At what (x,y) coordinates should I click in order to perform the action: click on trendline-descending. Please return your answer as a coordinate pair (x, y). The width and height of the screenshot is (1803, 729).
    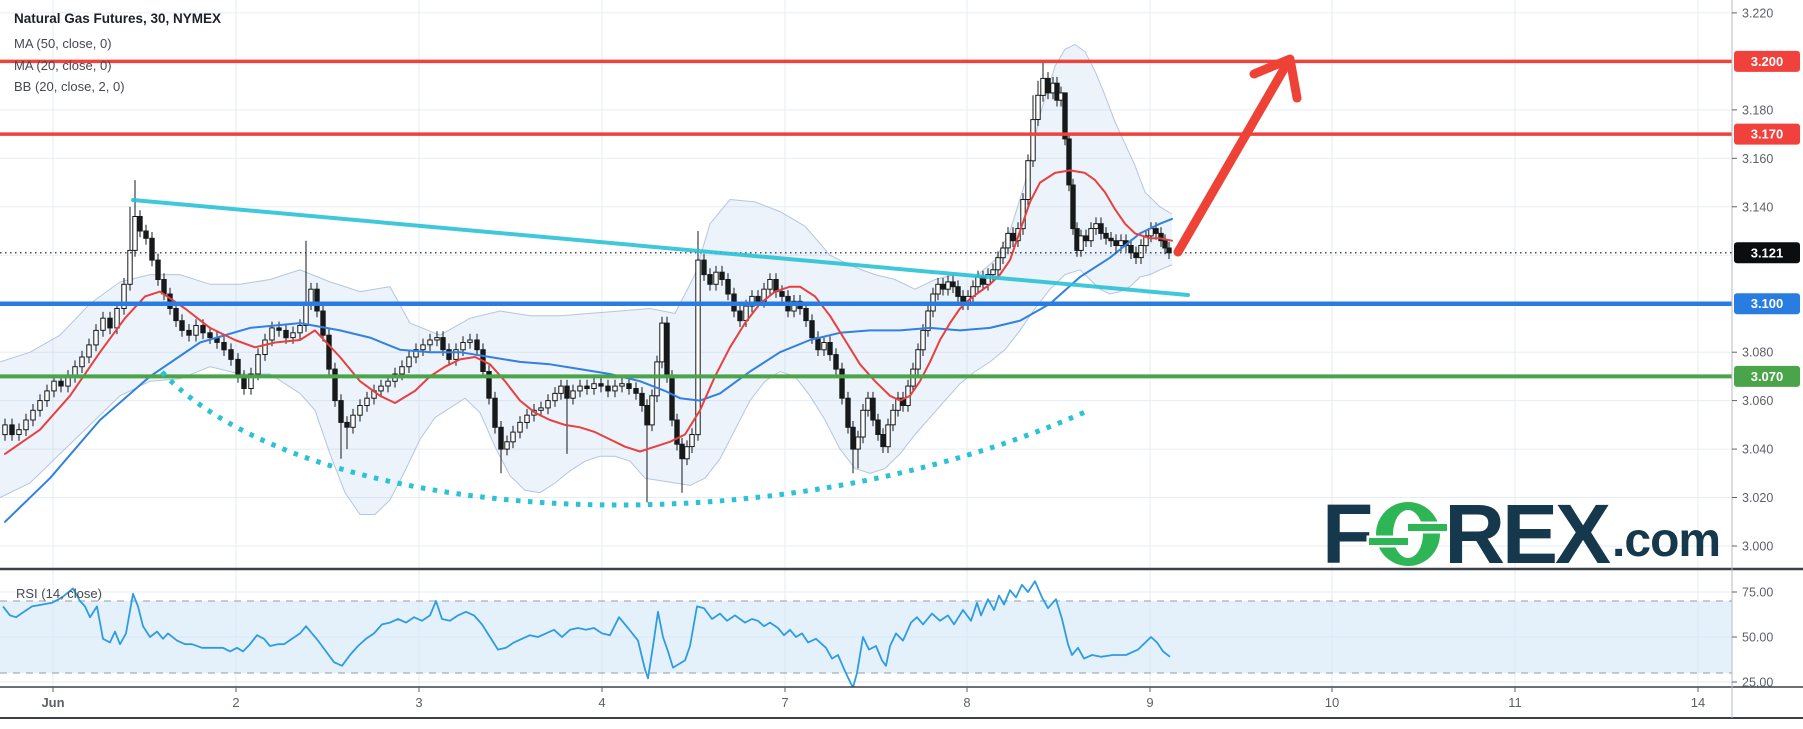
    Looking at the image, I should click on (660, 247).